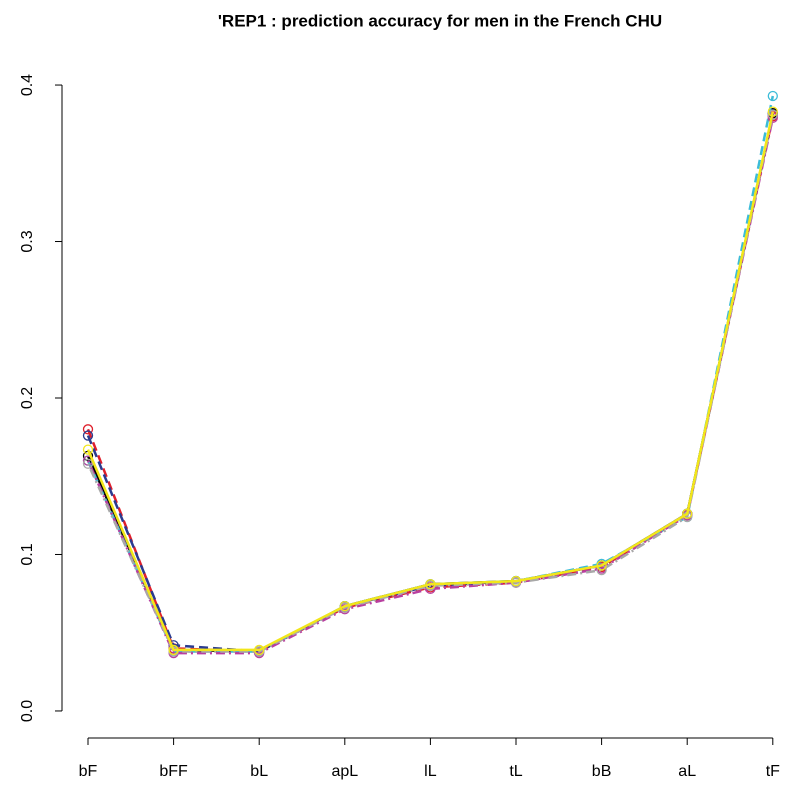  What do you see at coordinates (27, 711) in the screenshot?
I see `y-tick-label: 0.0` at bounding box center [27, 711].